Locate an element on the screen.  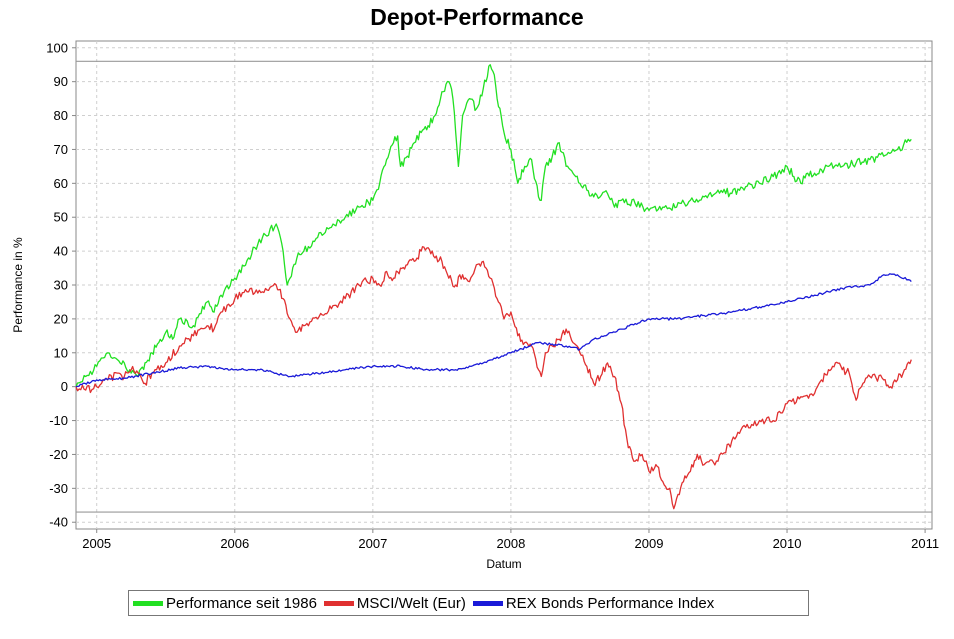
x-tick-label: 2011 is located at coordinates (925, 543).